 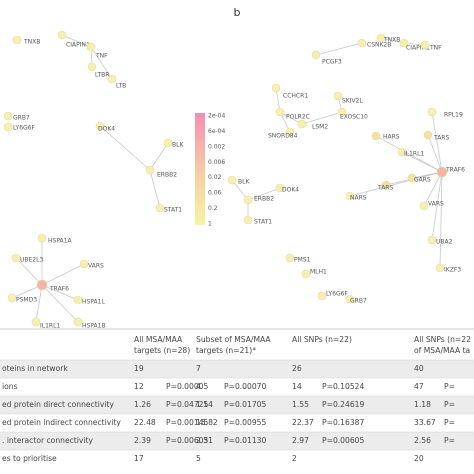 What do you see at coordinates (226, 350) in the screenshot?
I see `table-header: targets (n=21)*` at bounding box center [226, 350].